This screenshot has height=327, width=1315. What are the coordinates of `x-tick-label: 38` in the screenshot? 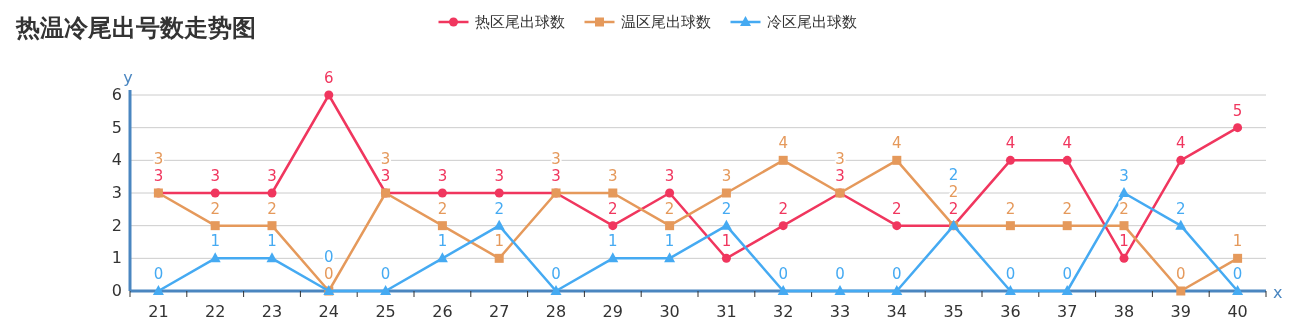 It's located at (1124, 311).